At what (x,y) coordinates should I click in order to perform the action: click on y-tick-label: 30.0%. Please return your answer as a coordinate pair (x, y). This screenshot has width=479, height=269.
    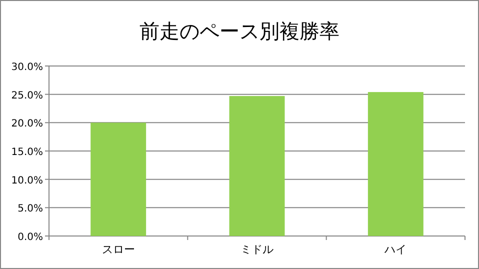
    Looking at the image, I should click on (27, 67).